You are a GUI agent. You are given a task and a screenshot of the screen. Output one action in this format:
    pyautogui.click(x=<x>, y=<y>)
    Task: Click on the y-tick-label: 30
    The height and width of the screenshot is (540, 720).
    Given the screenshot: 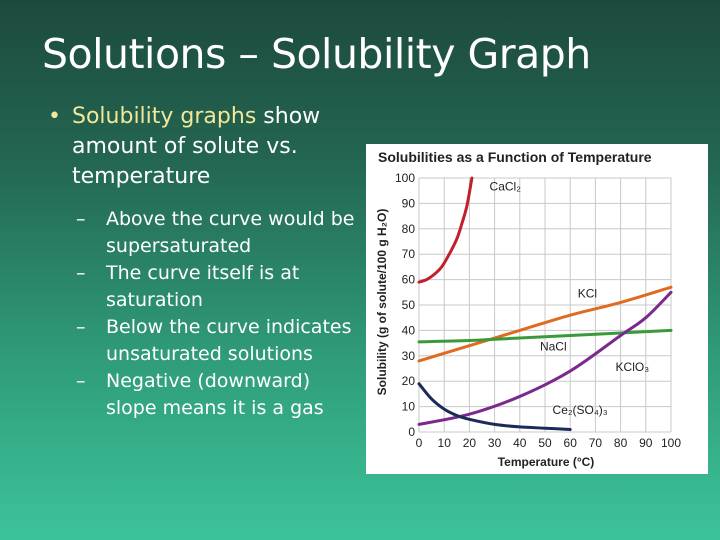 What is the action you would take?
    pyautogui.click(x=409, y=356)
    